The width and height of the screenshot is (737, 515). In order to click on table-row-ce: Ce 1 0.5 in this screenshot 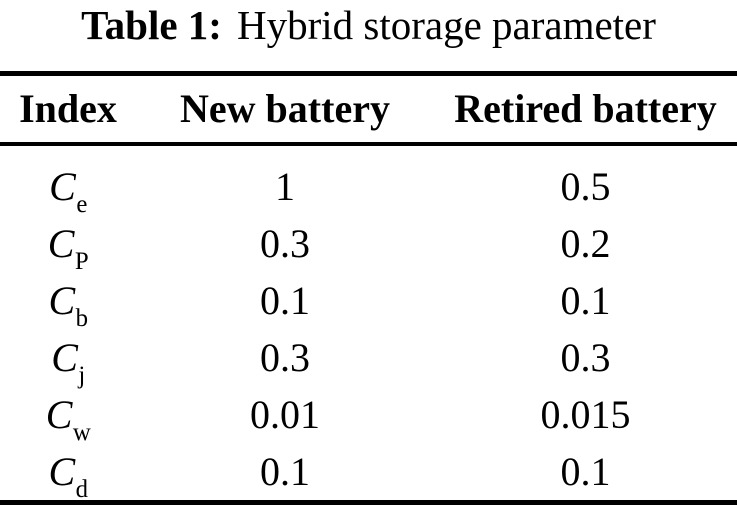, I will do `click(368, 181)`.